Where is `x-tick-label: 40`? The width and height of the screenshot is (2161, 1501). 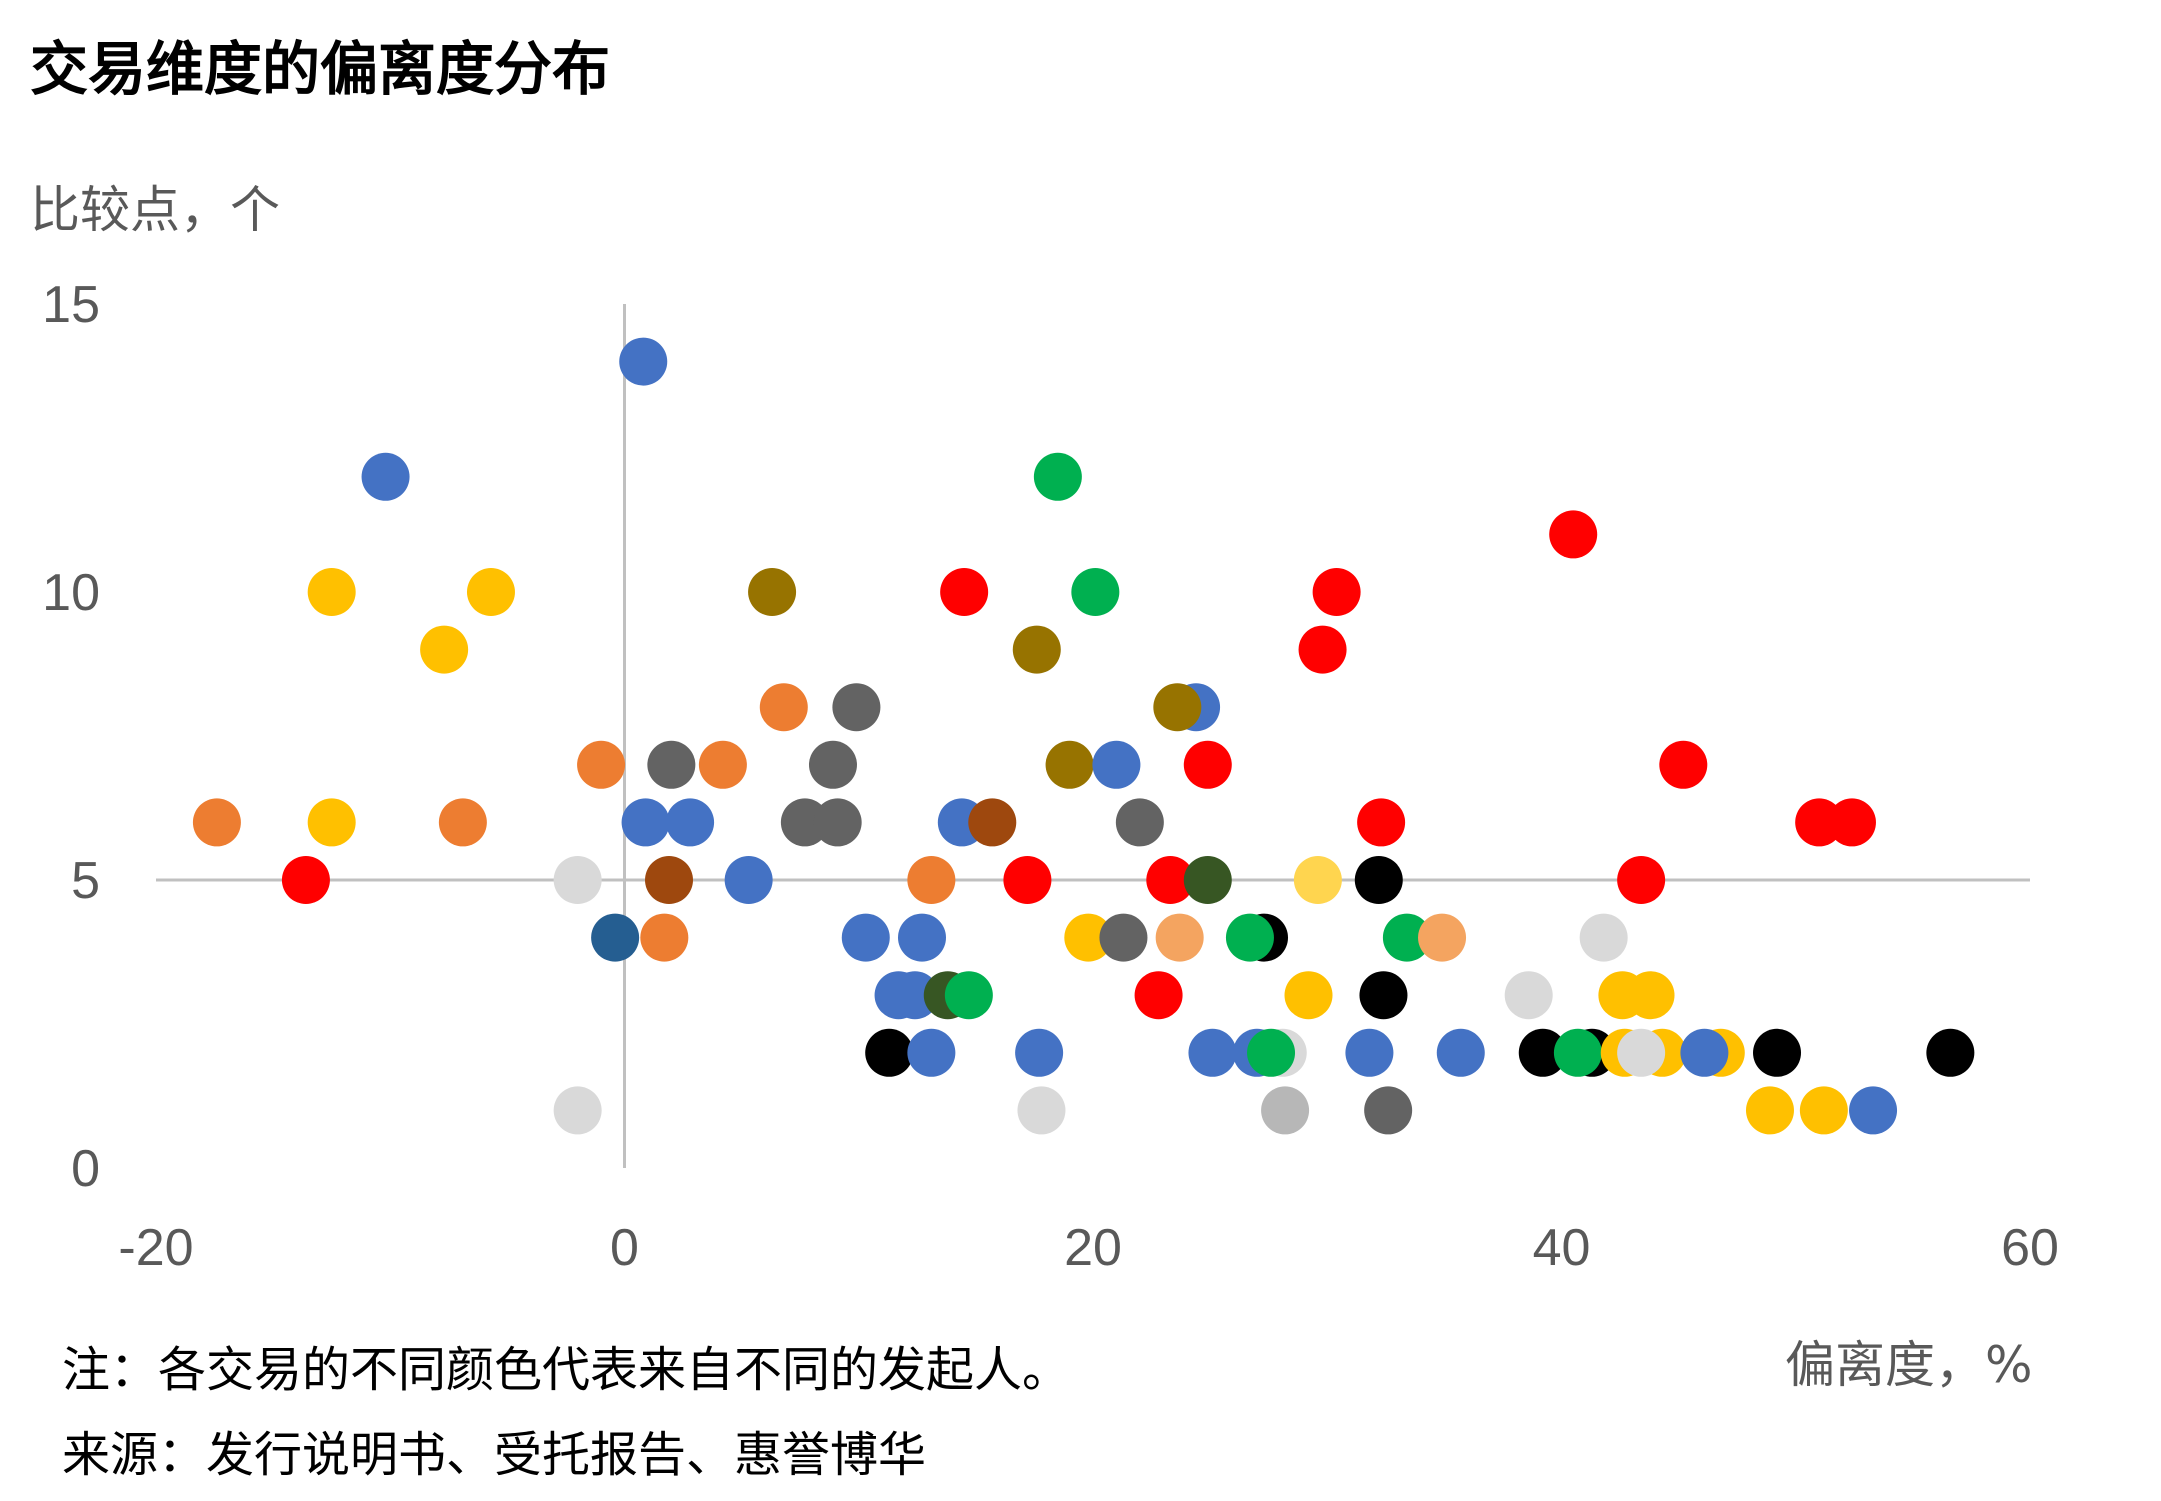 x-tick-label: 40 is located at coordinates (1562, 1248).